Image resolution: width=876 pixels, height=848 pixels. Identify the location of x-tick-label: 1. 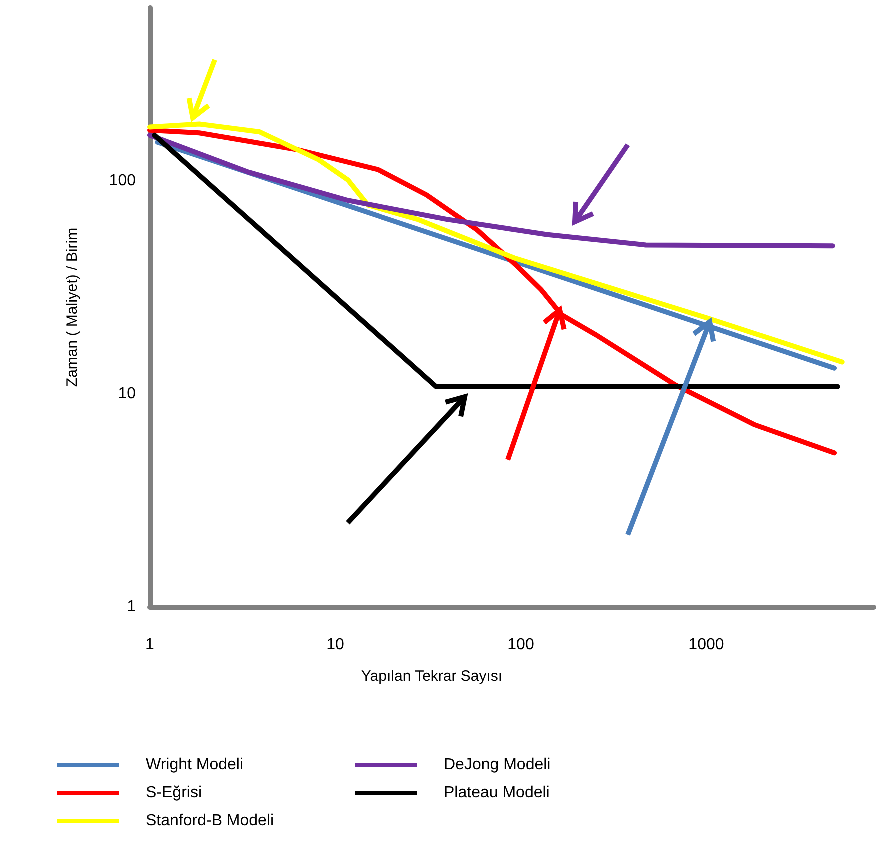
(150, 645).